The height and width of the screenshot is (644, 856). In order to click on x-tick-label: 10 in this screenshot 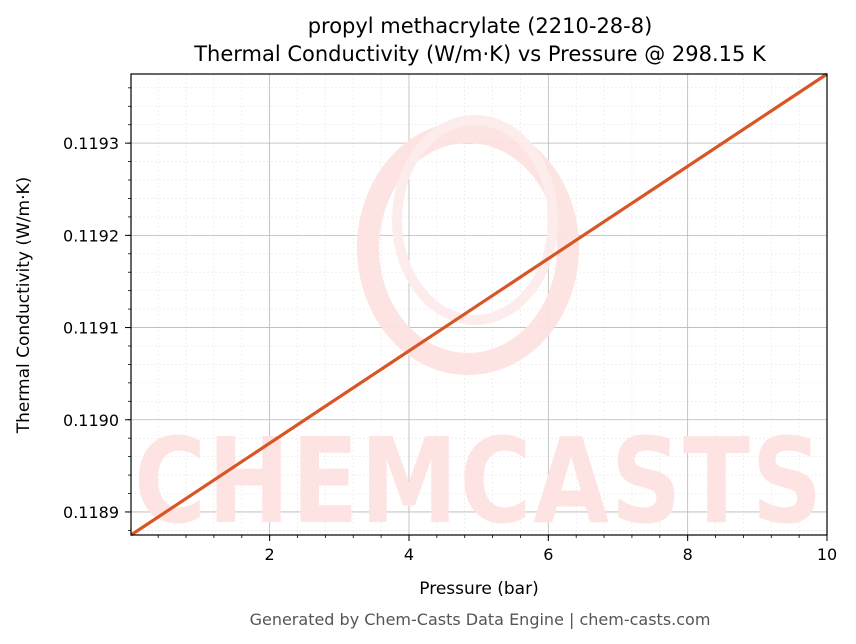, I will do `click(827, 554)`.